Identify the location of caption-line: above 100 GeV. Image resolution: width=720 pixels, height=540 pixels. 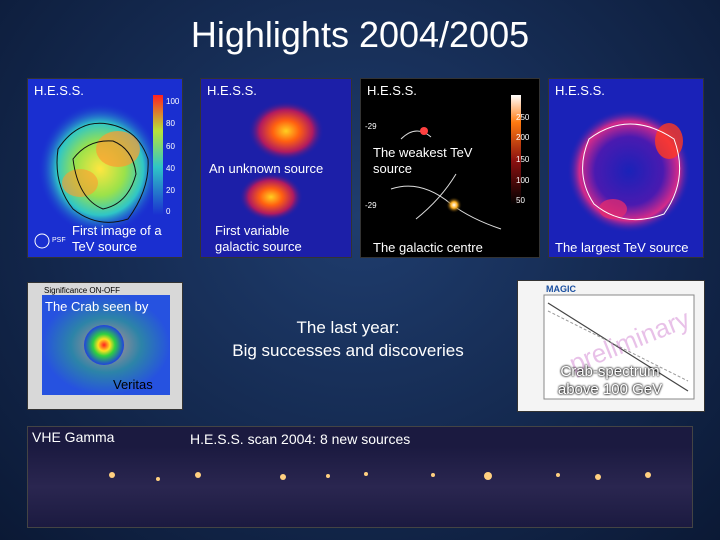
(610, 389).